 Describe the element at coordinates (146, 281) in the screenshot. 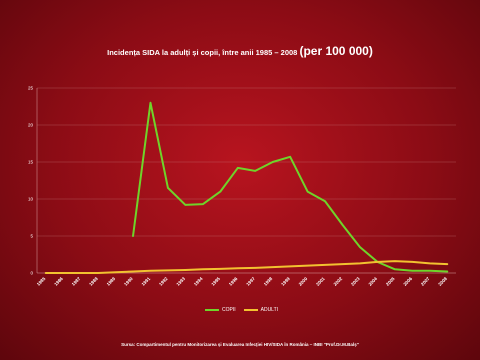

I see `x-tick-label: 1991` at that location.